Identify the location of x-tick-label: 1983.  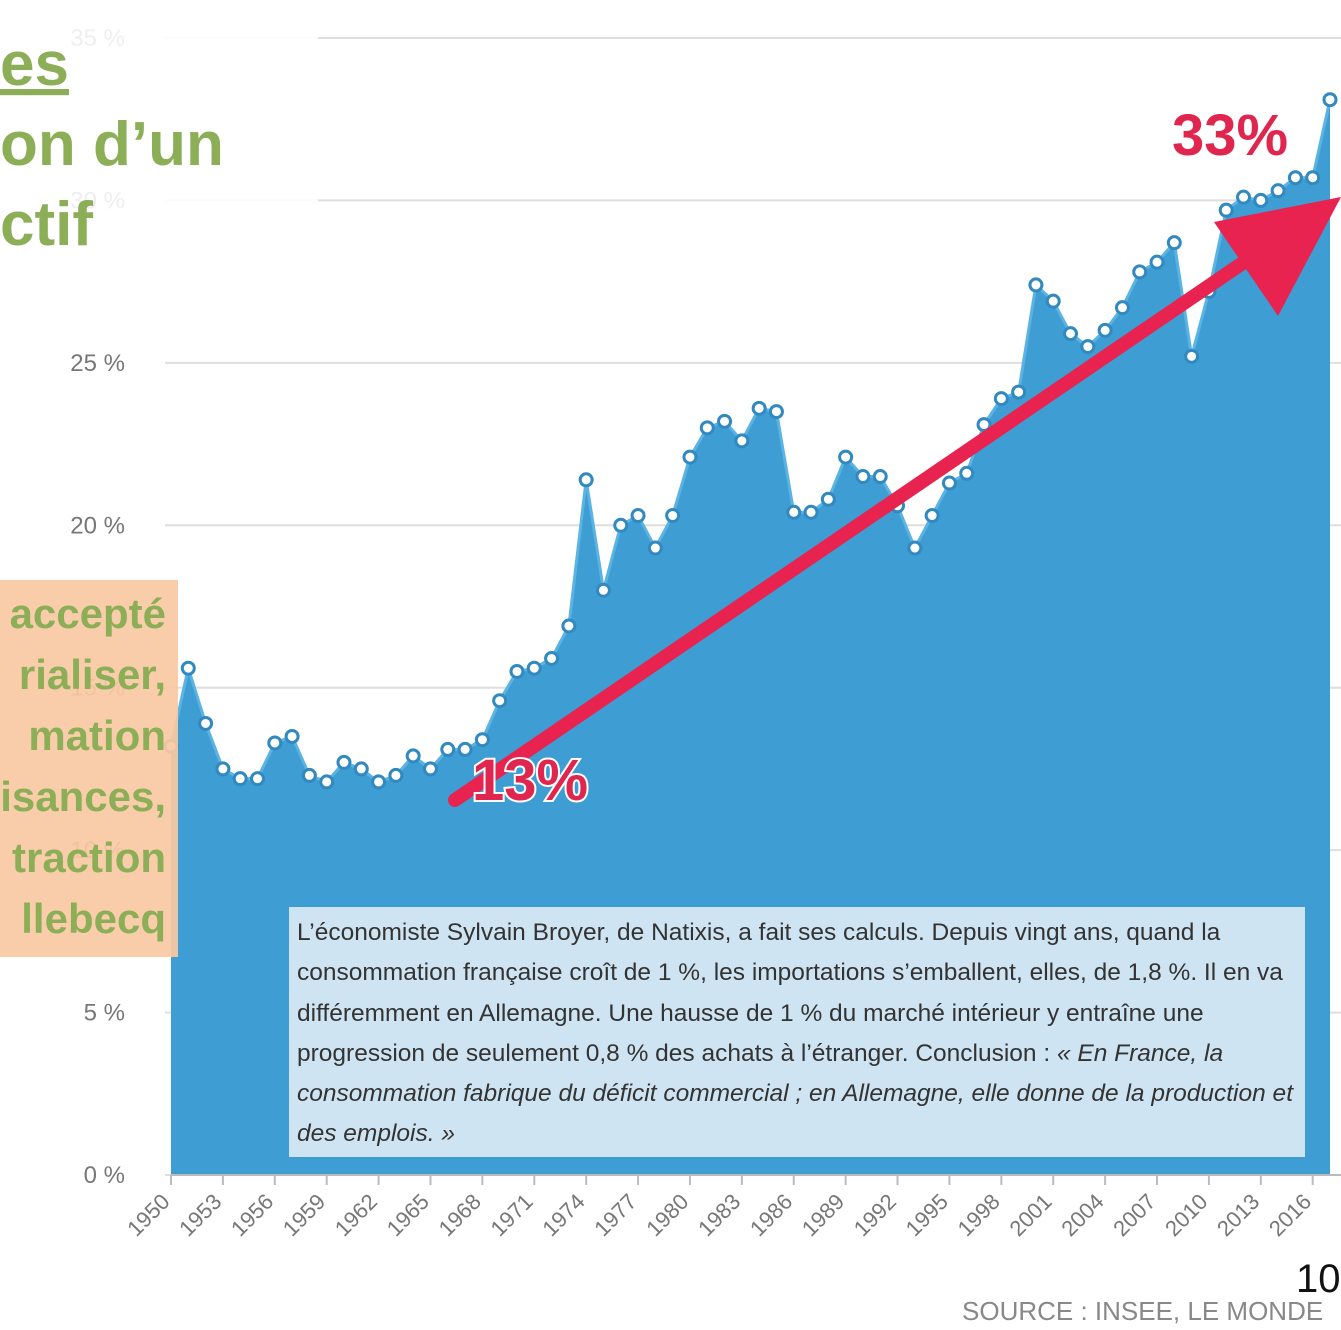
(719, 1215).